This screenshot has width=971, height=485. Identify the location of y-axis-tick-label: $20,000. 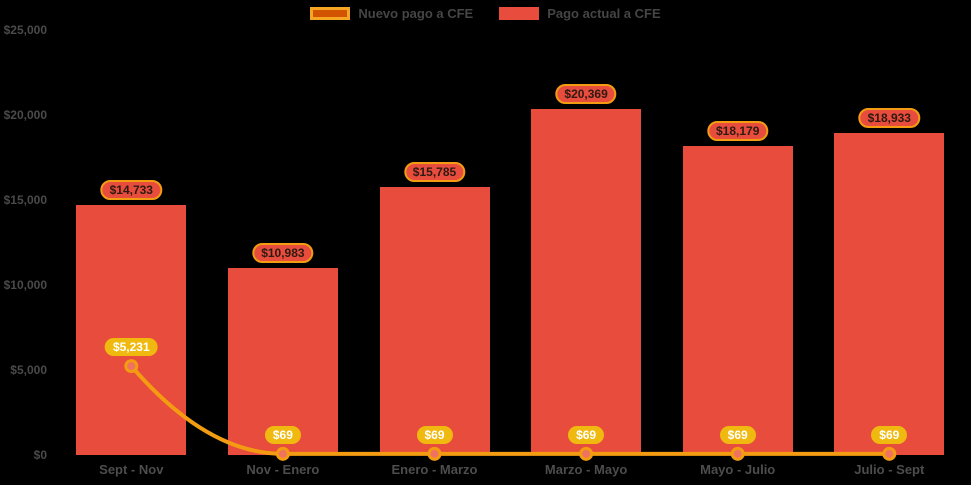
(25, 115).